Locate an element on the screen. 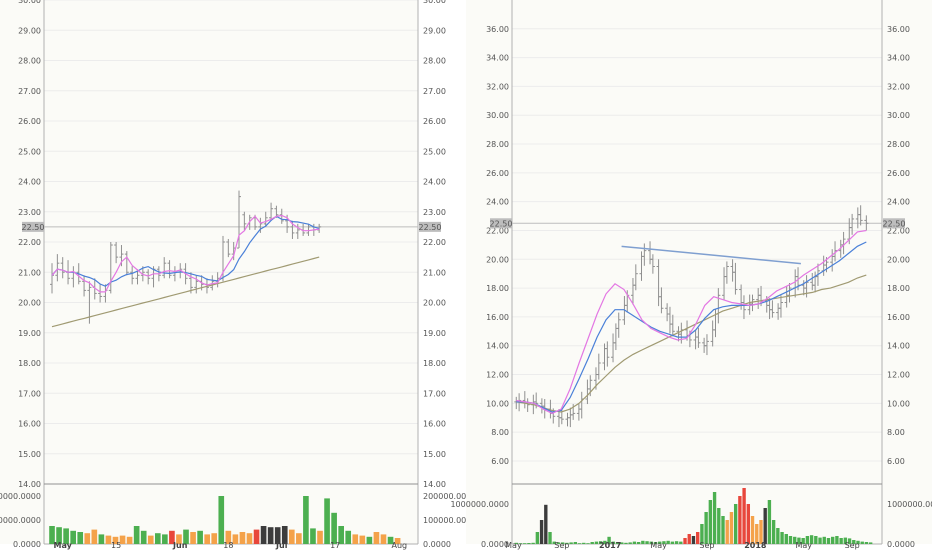 The width and height of the screenshot is (932, 550). price-tick-label-left: 6.00 is located at coordinates (500, 461).